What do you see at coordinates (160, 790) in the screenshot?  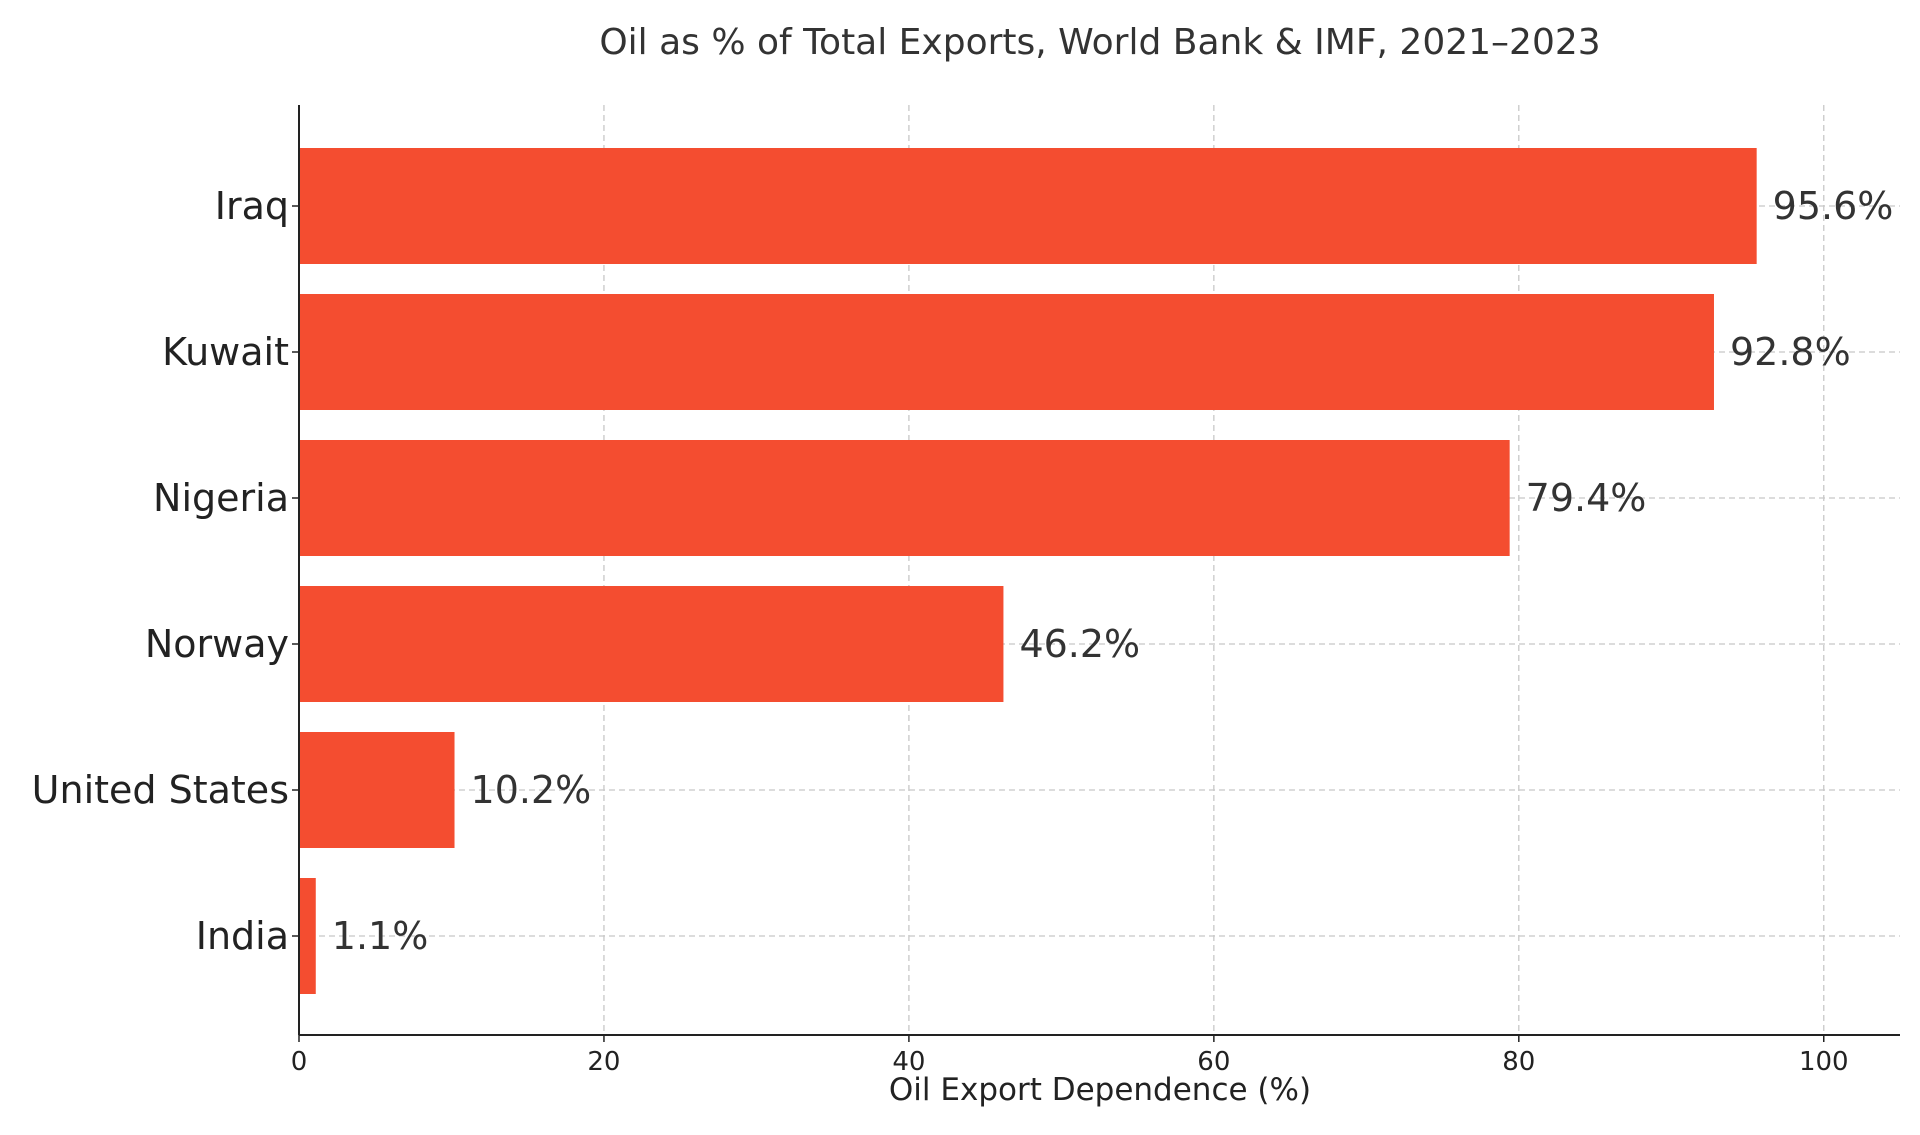 I see `category-label: United States` at bounding box center [160, 790].